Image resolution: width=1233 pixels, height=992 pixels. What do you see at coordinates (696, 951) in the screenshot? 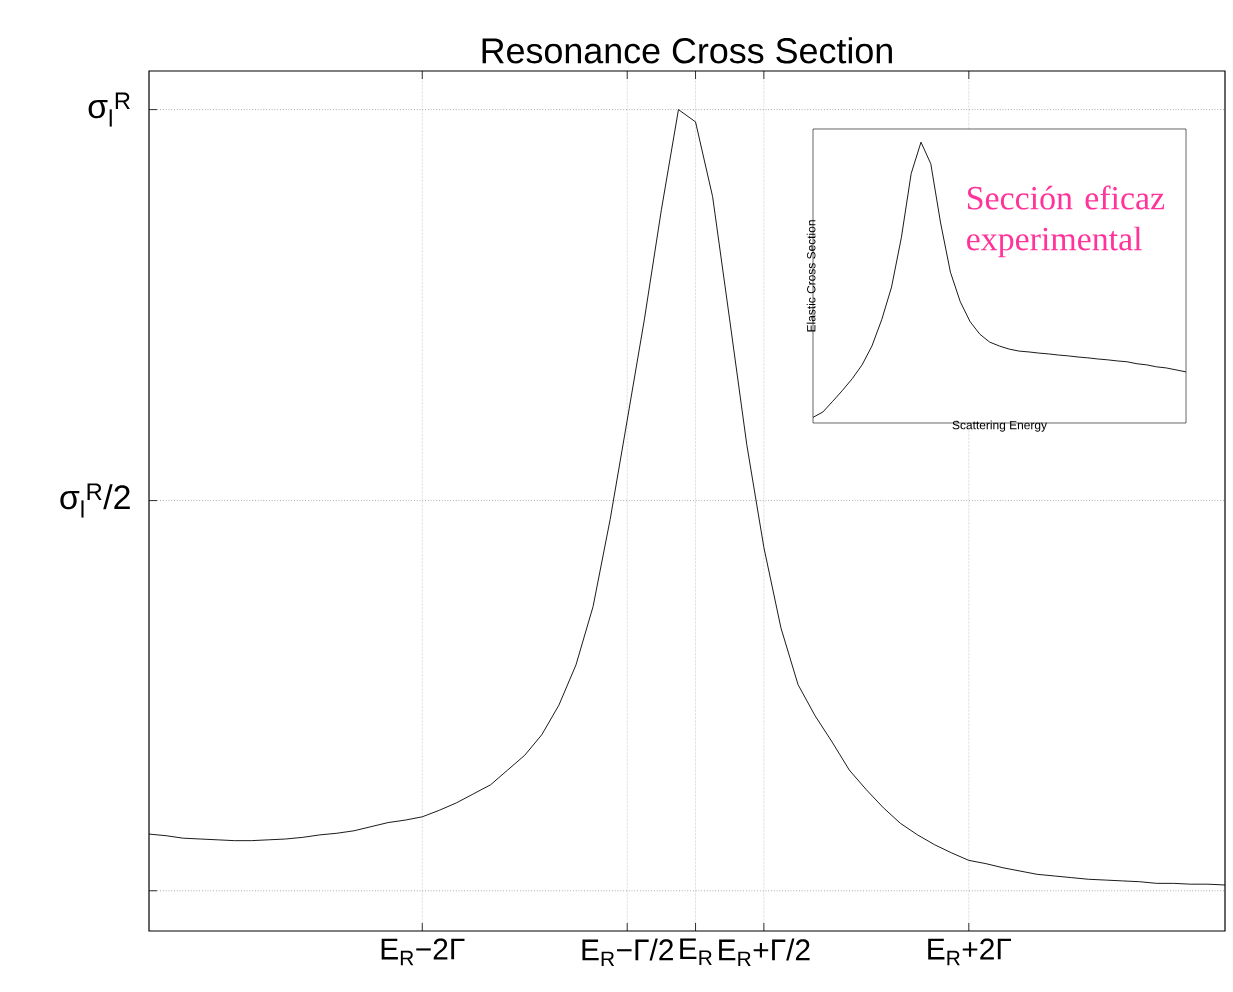
I see `x-tick-label: E$_{R}$` at bounding box center [696, 951].